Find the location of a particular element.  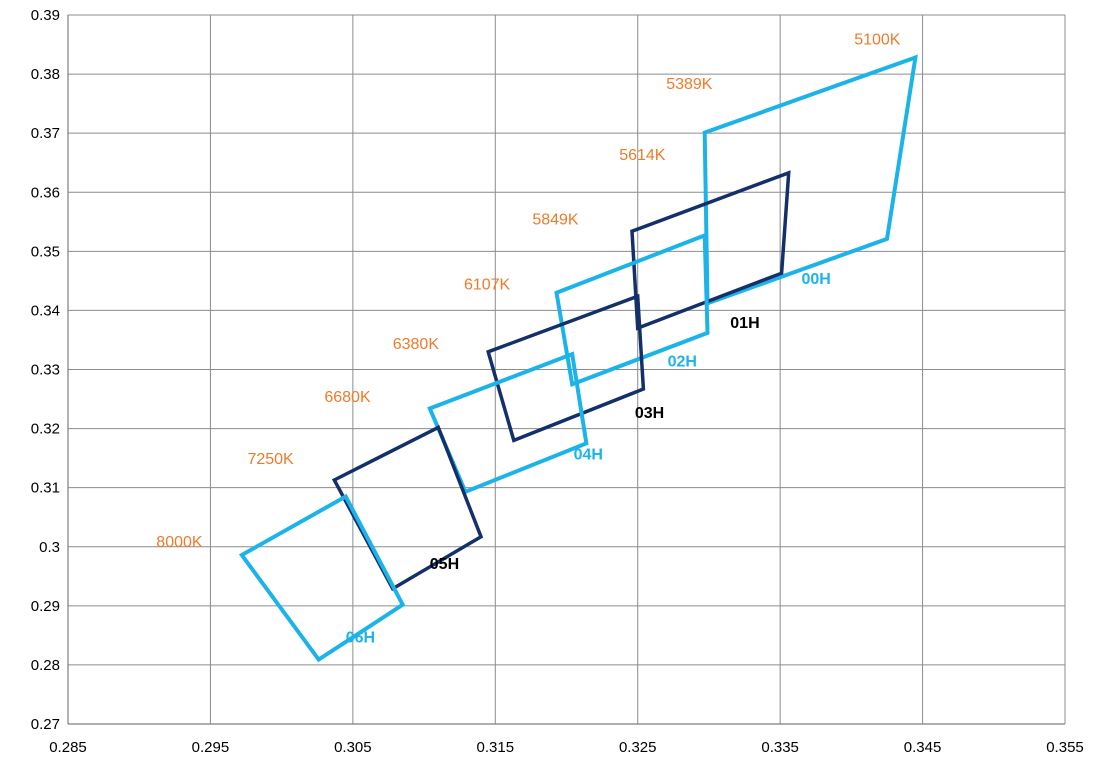

y-tick-label: 0.32 is located at coordinates (45, 429).